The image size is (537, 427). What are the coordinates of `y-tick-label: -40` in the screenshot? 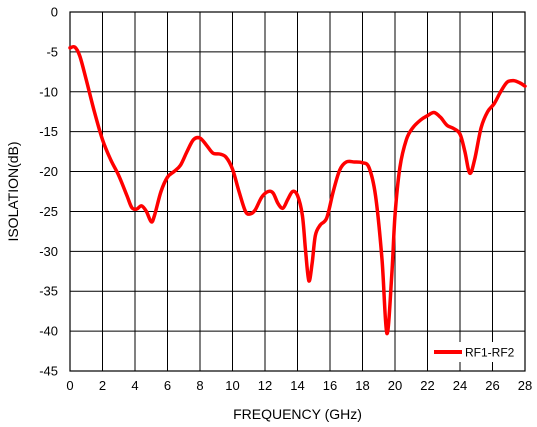 It's located at (48, 331).